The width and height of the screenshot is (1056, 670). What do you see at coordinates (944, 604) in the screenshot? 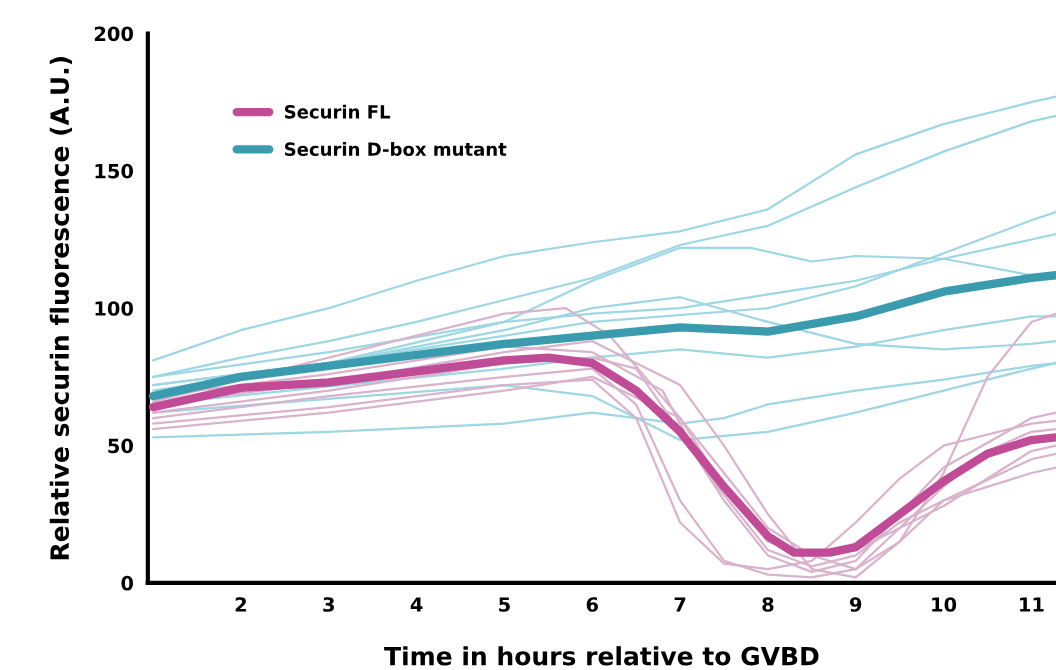
I see `x-tick-label: 10` at bounding box center [944, 604].